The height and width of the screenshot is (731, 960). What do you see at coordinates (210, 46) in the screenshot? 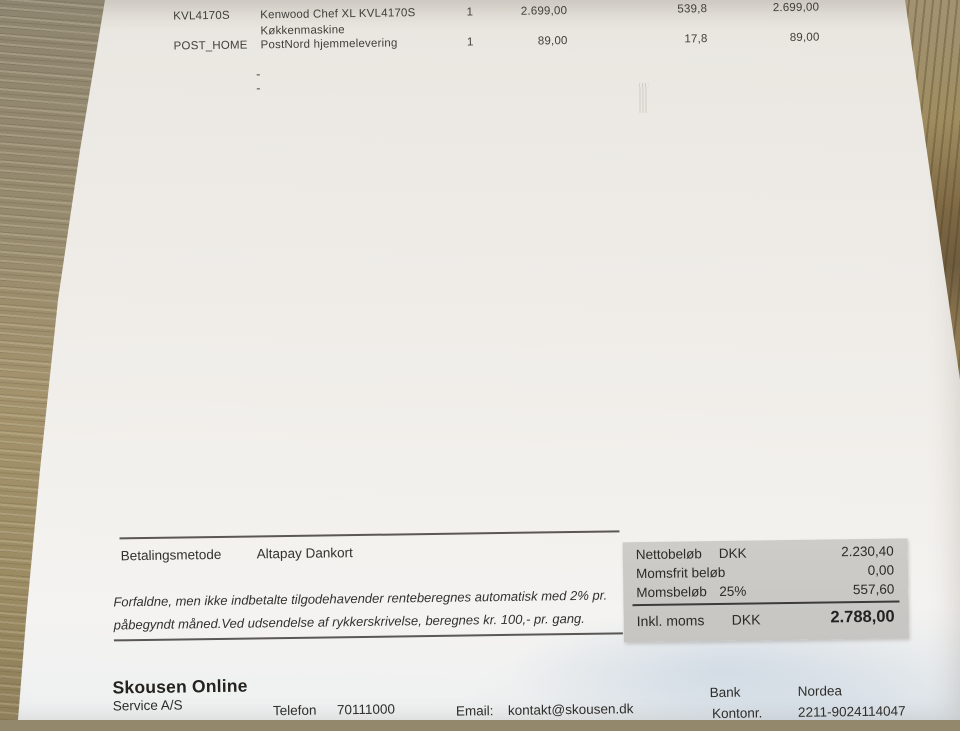
I see `item-code: POST_HOME` at bounding box center [210, 46].